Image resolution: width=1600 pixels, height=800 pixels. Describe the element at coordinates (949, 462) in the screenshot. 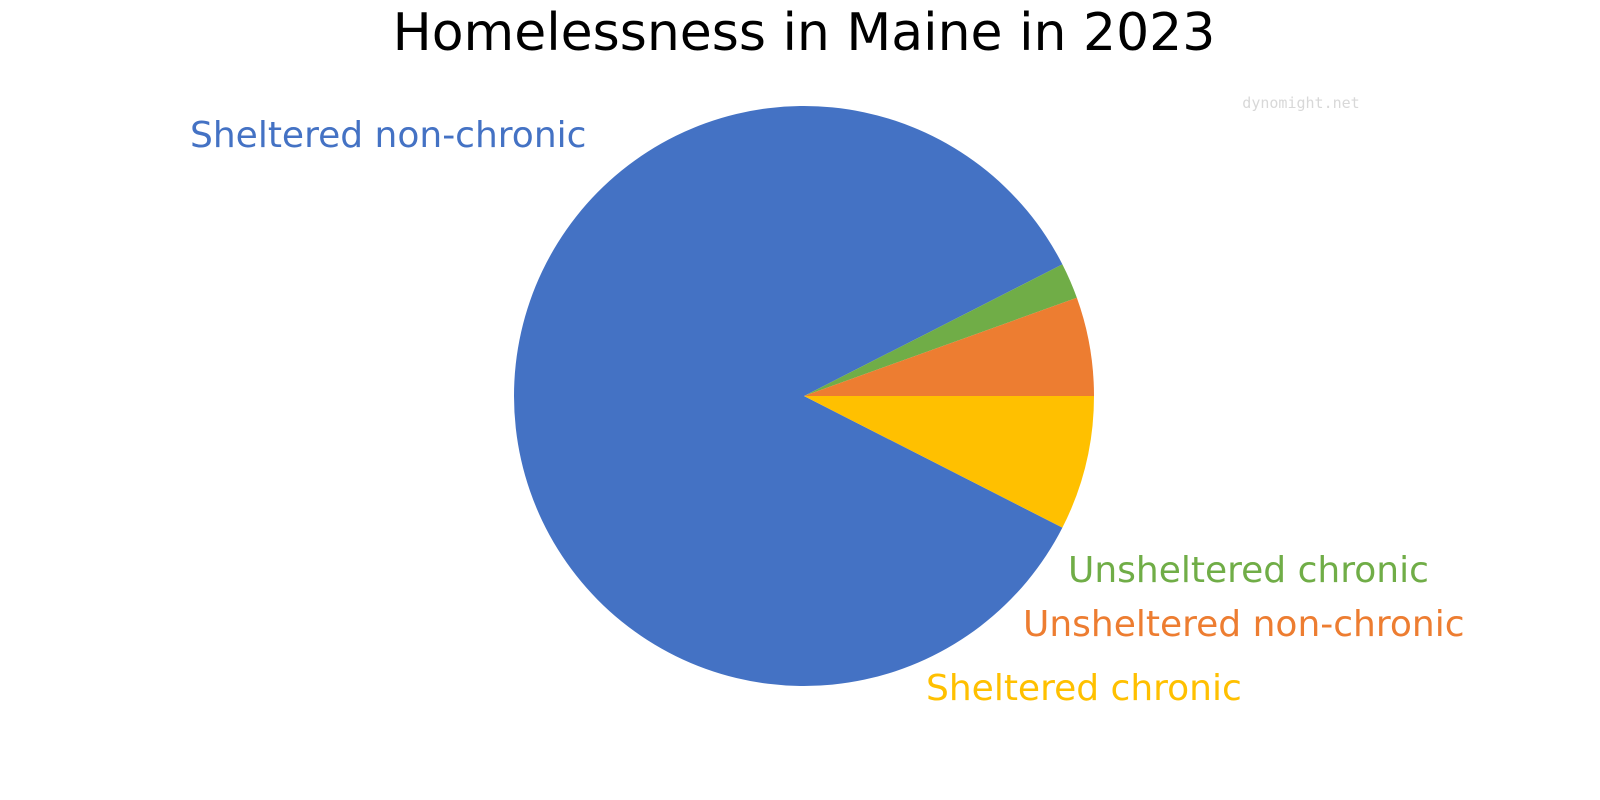

I see `pie-slice-sheltered-chronic` at that location.